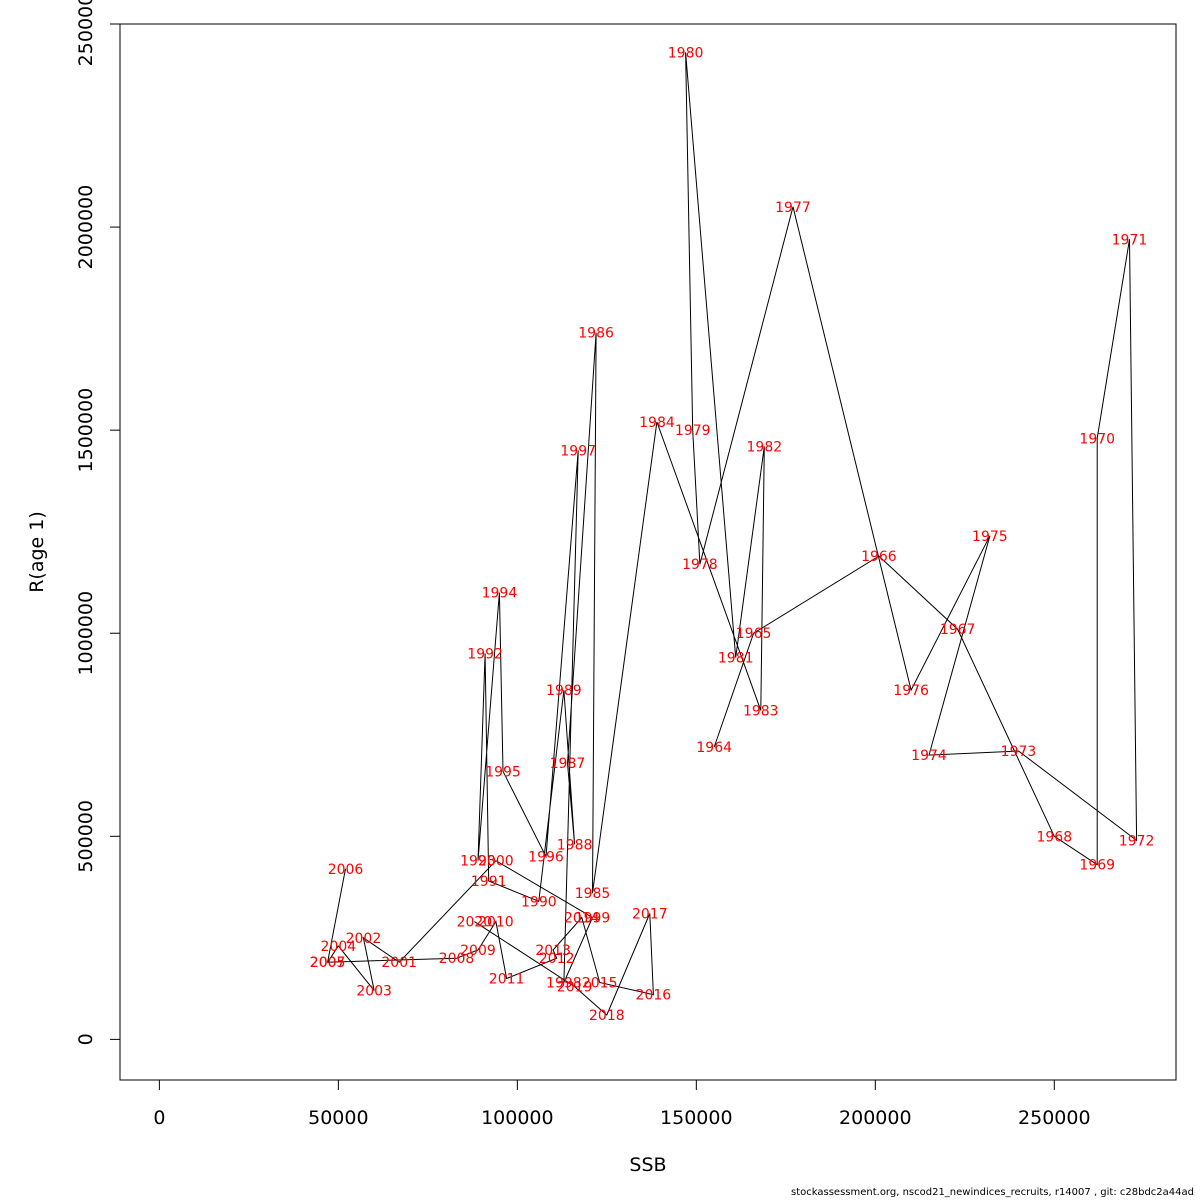 The image size is (1200, 1200). Describe the element at coordinates (990, 537) in the screenshot. I see `year-point-label: 1975` at that location.